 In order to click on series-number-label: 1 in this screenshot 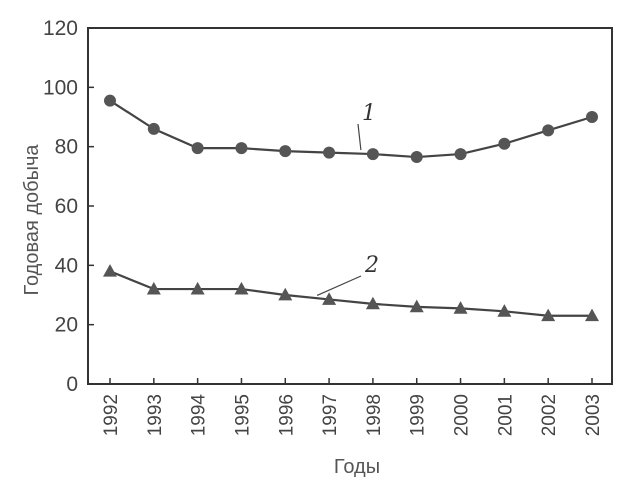, I will do `click(369, 113)`.